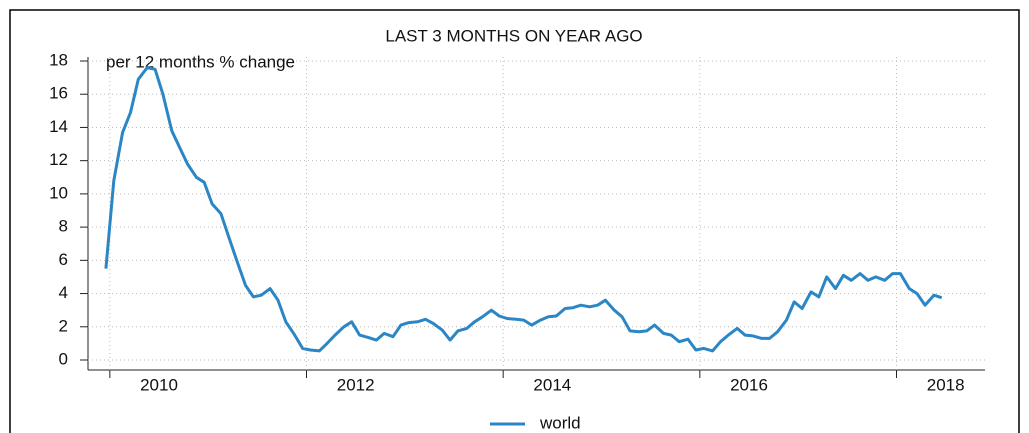 This screenshot has height=433, width=1029. Describe the element at coordinates (63, 358) in the screenshot. I see `y-tick-label: 0` at that location.